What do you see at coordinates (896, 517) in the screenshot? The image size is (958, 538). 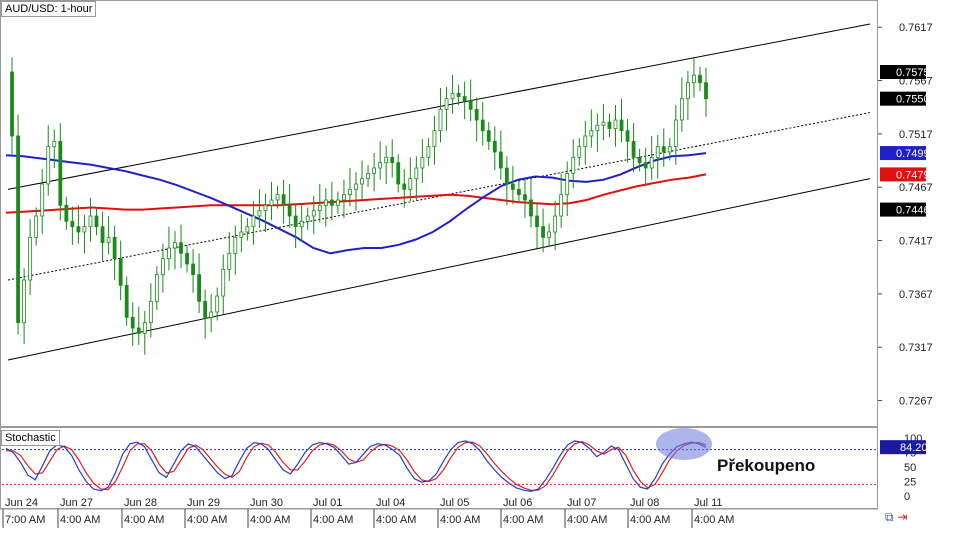 I see `footer-toolbar: ⧉ ⇥` at bounding box center [896, 517].